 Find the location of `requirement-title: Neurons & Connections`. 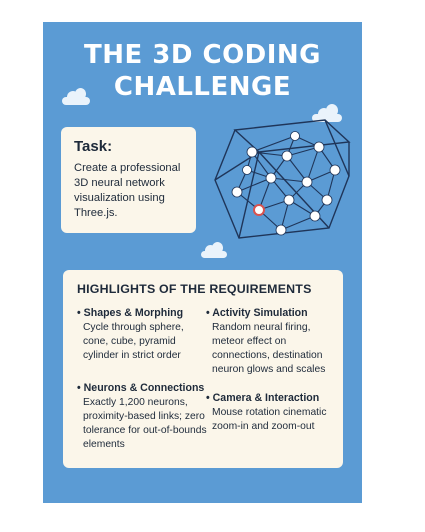

requirement-title: Neurons & Connections is located at coordinates (142, 388).